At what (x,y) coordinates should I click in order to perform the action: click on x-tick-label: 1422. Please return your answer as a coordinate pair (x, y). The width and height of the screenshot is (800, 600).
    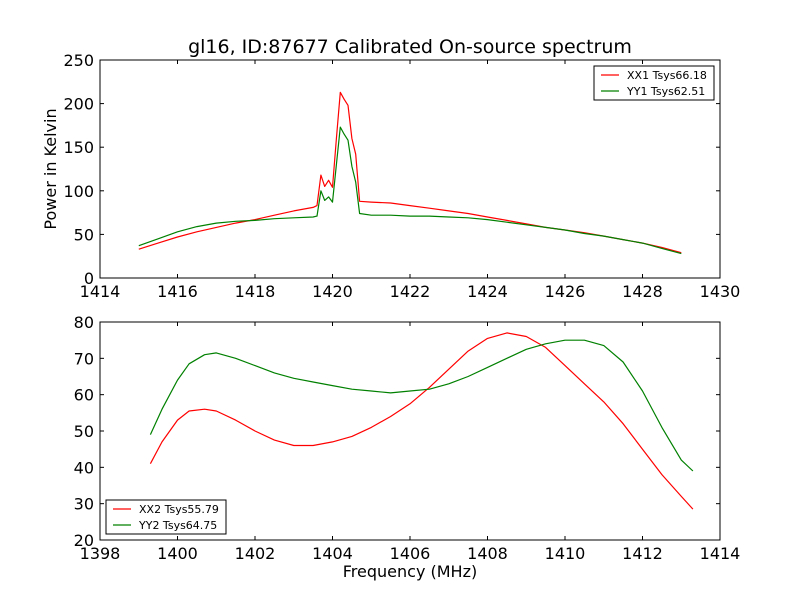
    Looking at the image, I should click on (410, 291).